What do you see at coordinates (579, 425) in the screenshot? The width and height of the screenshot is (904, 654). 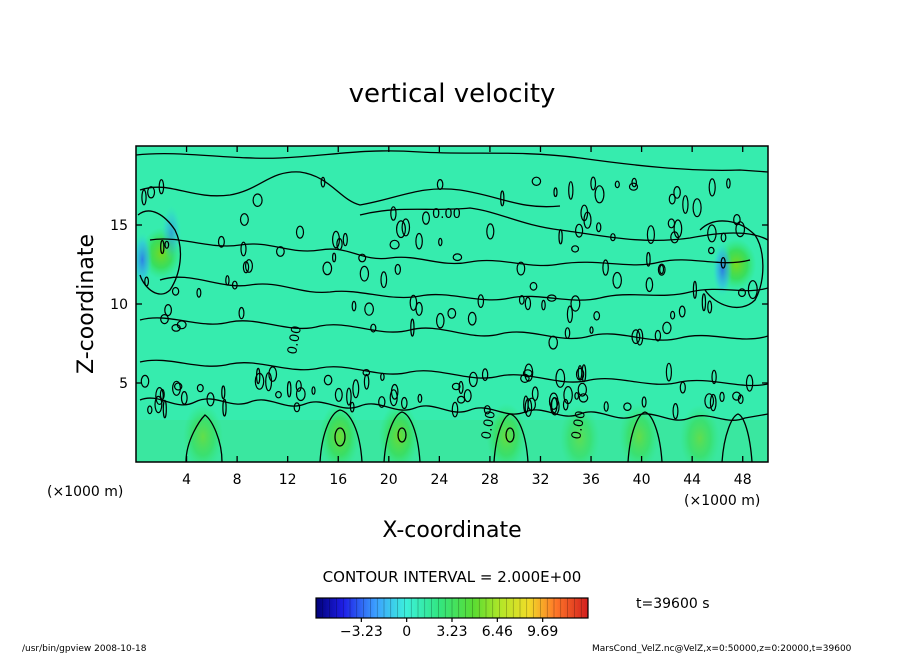 I see `contour-label: 0.00` at bounding box center [579, 425].